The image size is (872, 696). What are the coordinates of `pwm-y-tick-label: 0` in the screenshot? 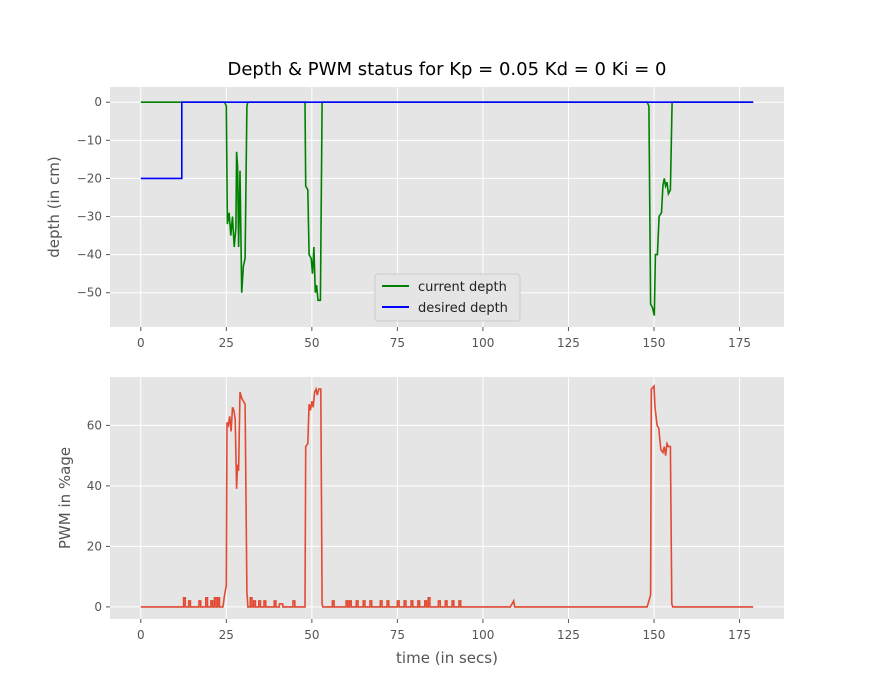 It's located at (98, 607).